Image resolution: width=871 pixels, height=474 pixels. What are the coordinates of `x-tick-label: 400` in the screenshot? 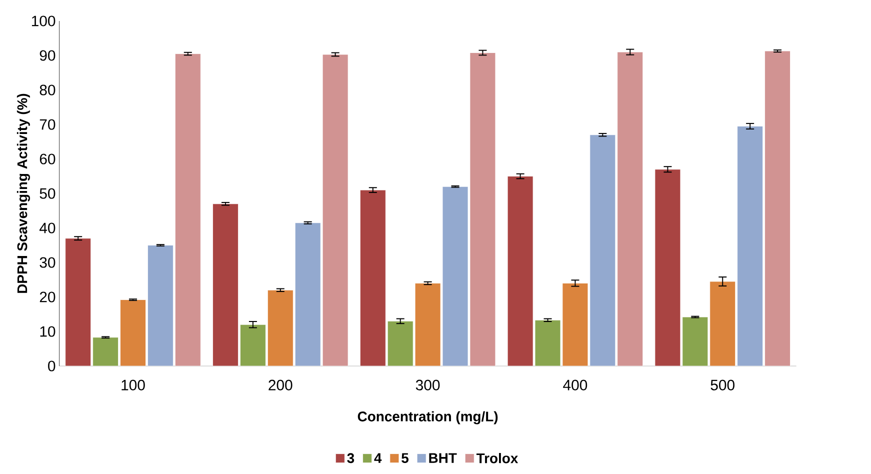 It's located at (575, 385).